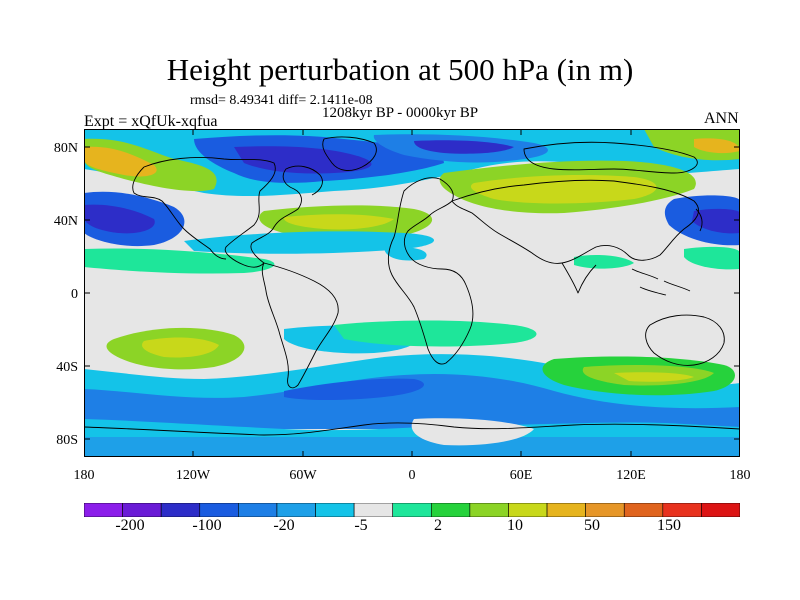 This screenshot has height=600, width=800. I want to click on colorbar, so click(412, 510).